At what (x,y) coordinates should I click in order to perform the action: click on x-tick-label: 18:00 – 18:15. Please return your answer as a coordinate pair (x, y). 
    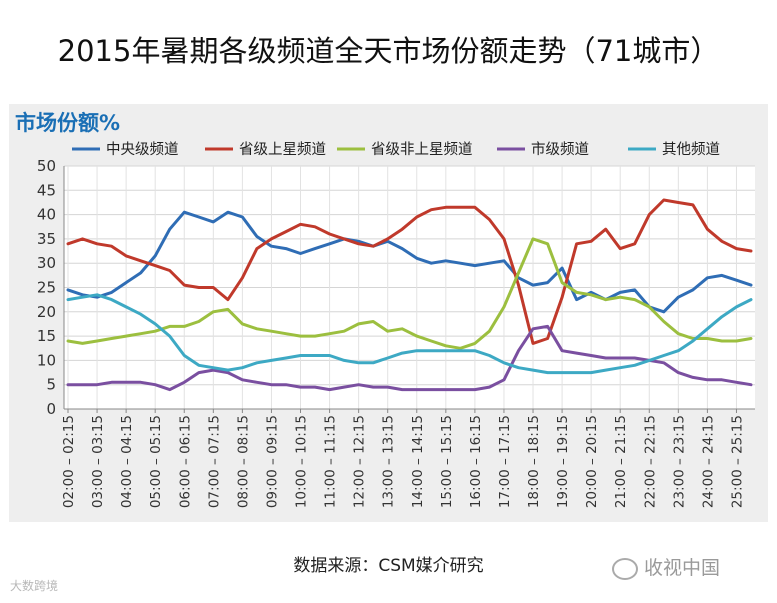
    Looking at the image, I should click on (534, 461).